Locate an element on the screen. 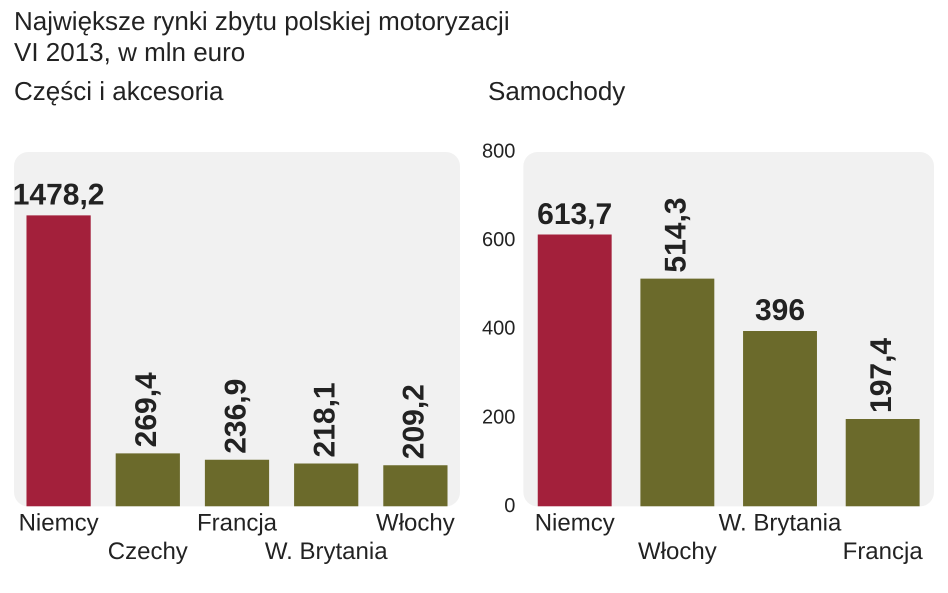  x-axis-title: Samochody is located at coordinates (556, 91).